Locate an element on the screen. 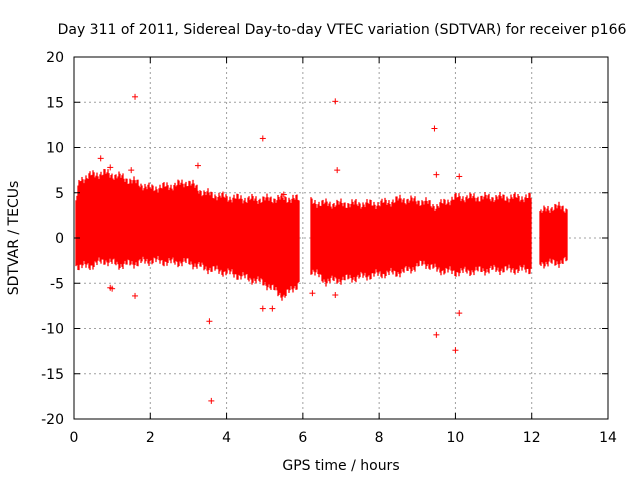  x-tick-label: 8 is located at coordinates (379, 438).